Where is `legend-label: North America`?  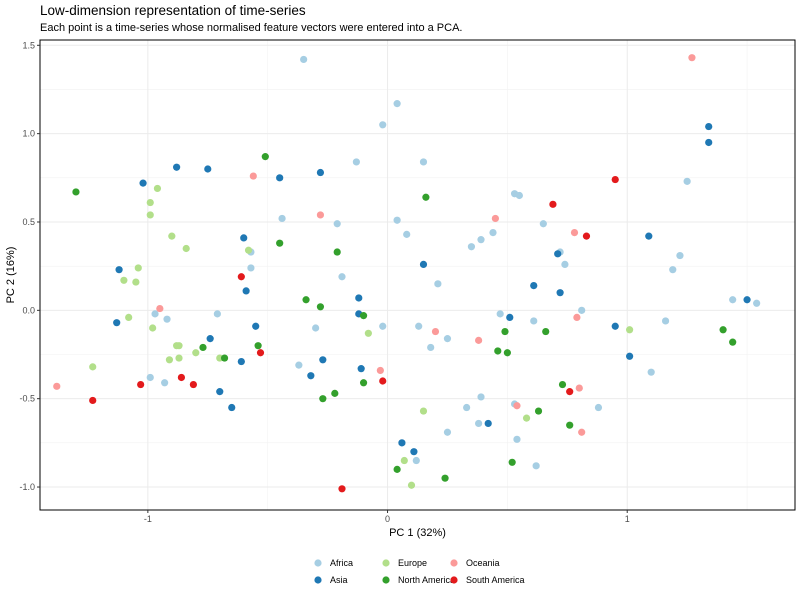 legend-label: North America is located at coordinates (426, 580).